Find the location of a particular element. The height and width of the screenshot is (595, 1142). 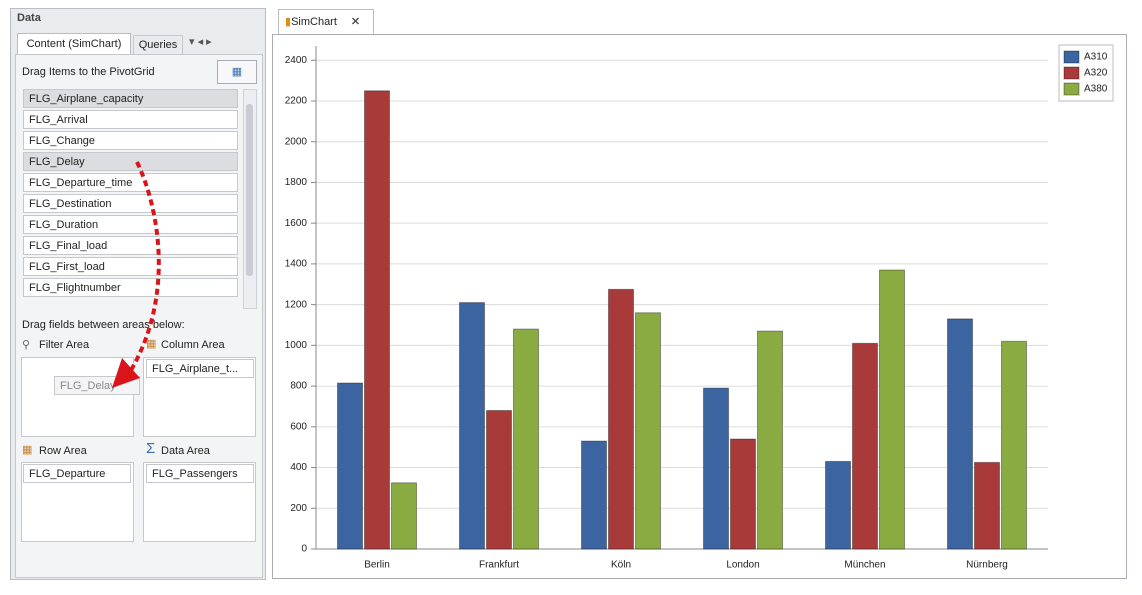

y-tick-label: 2400 is located at coordinates (296, 60).